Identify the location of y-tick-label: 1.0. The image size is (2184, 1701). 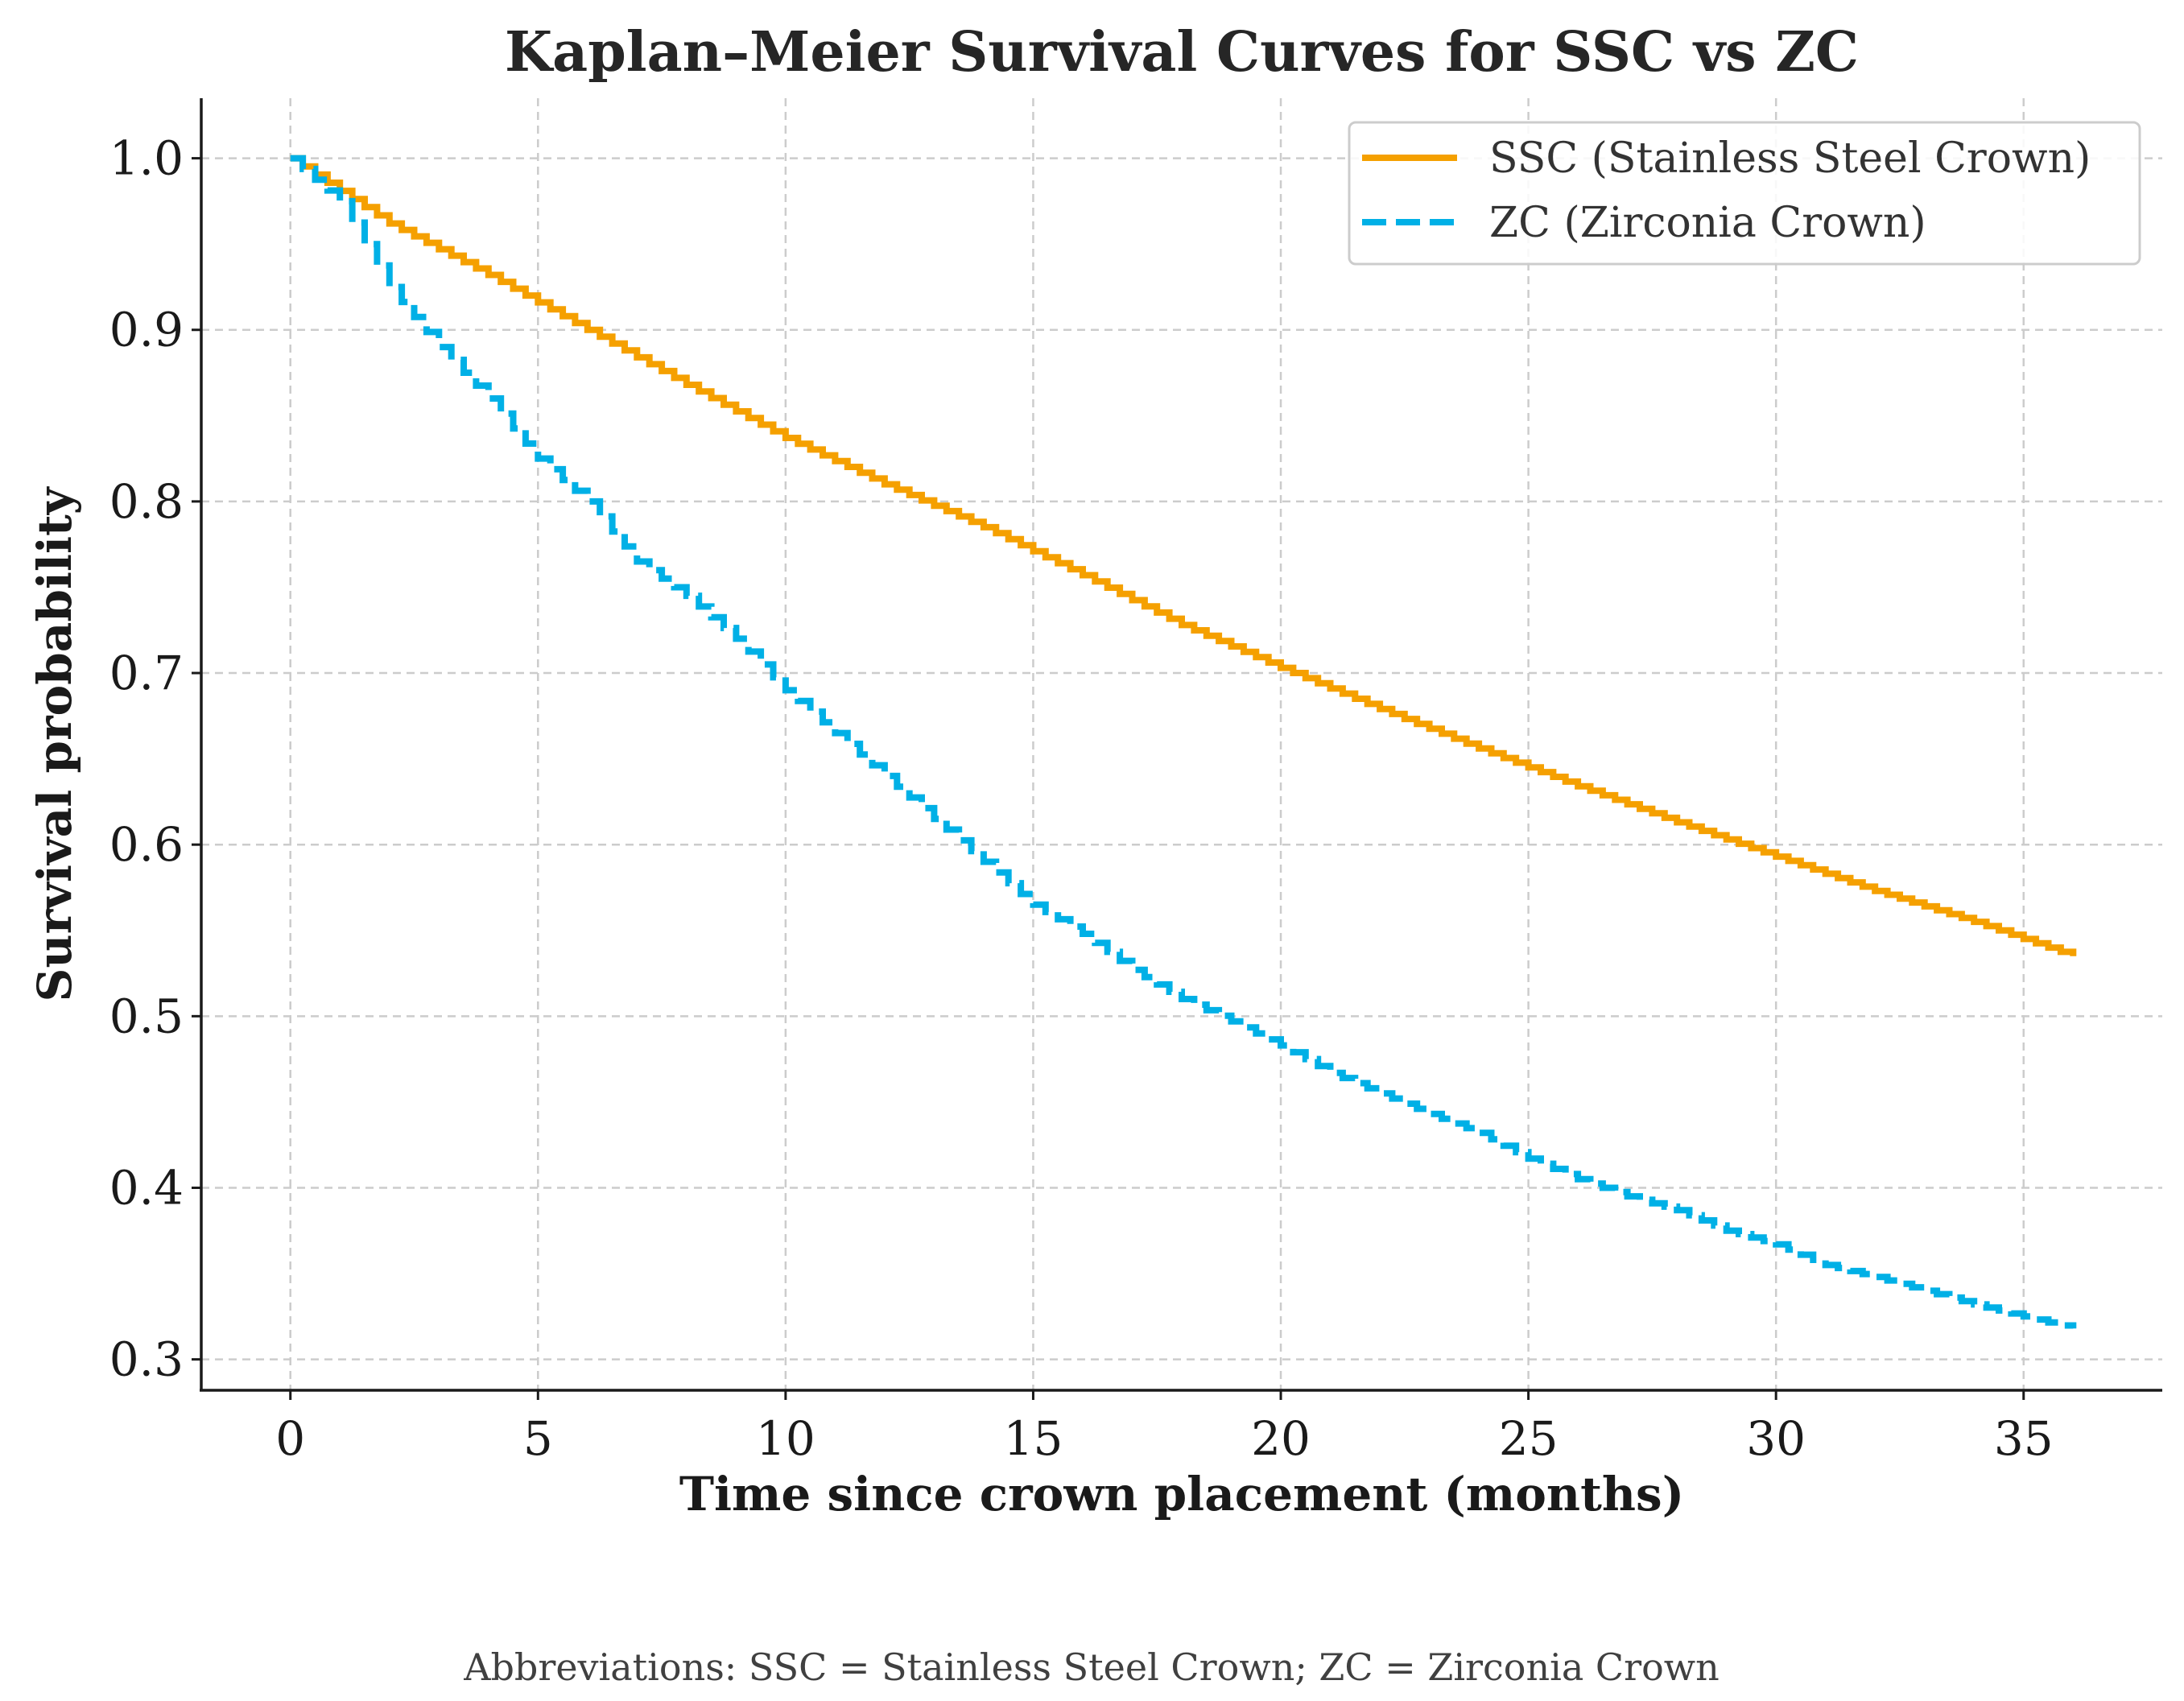
(146, 158).